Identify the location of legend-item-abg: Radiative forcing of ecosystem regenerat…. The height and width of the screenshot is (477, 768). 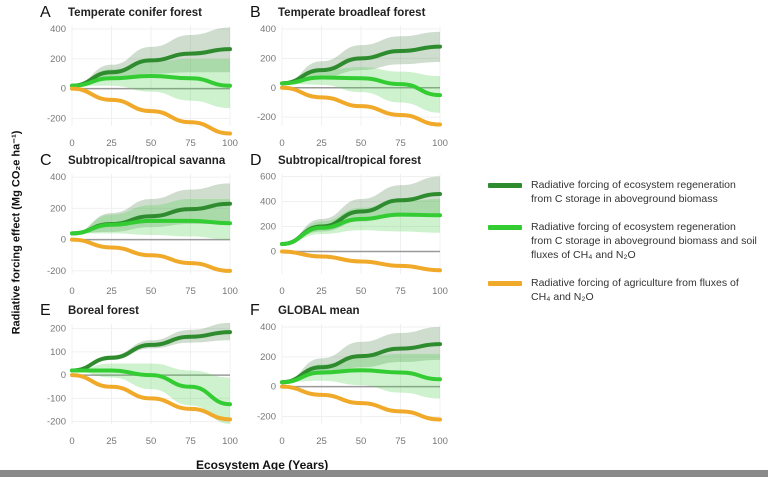
(623, 192).